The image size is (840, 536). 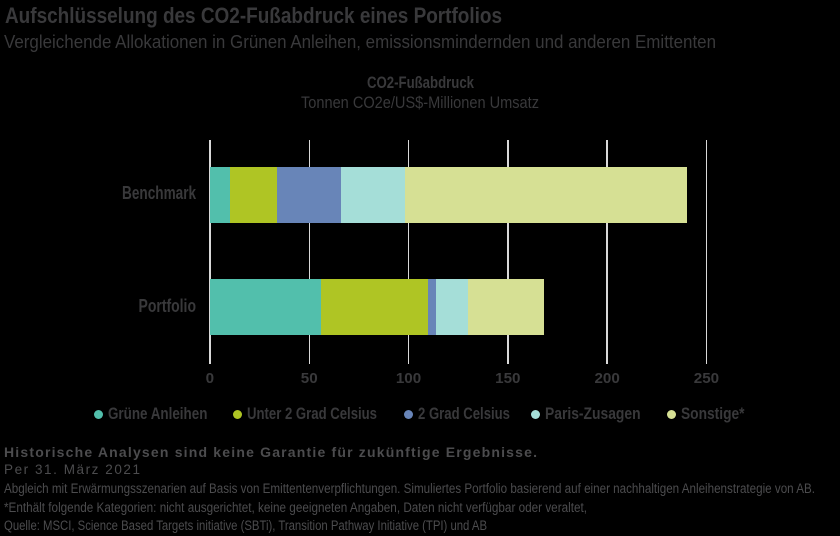 I want to click on legend-label: Sonstige*, so click(x=712, y=413).